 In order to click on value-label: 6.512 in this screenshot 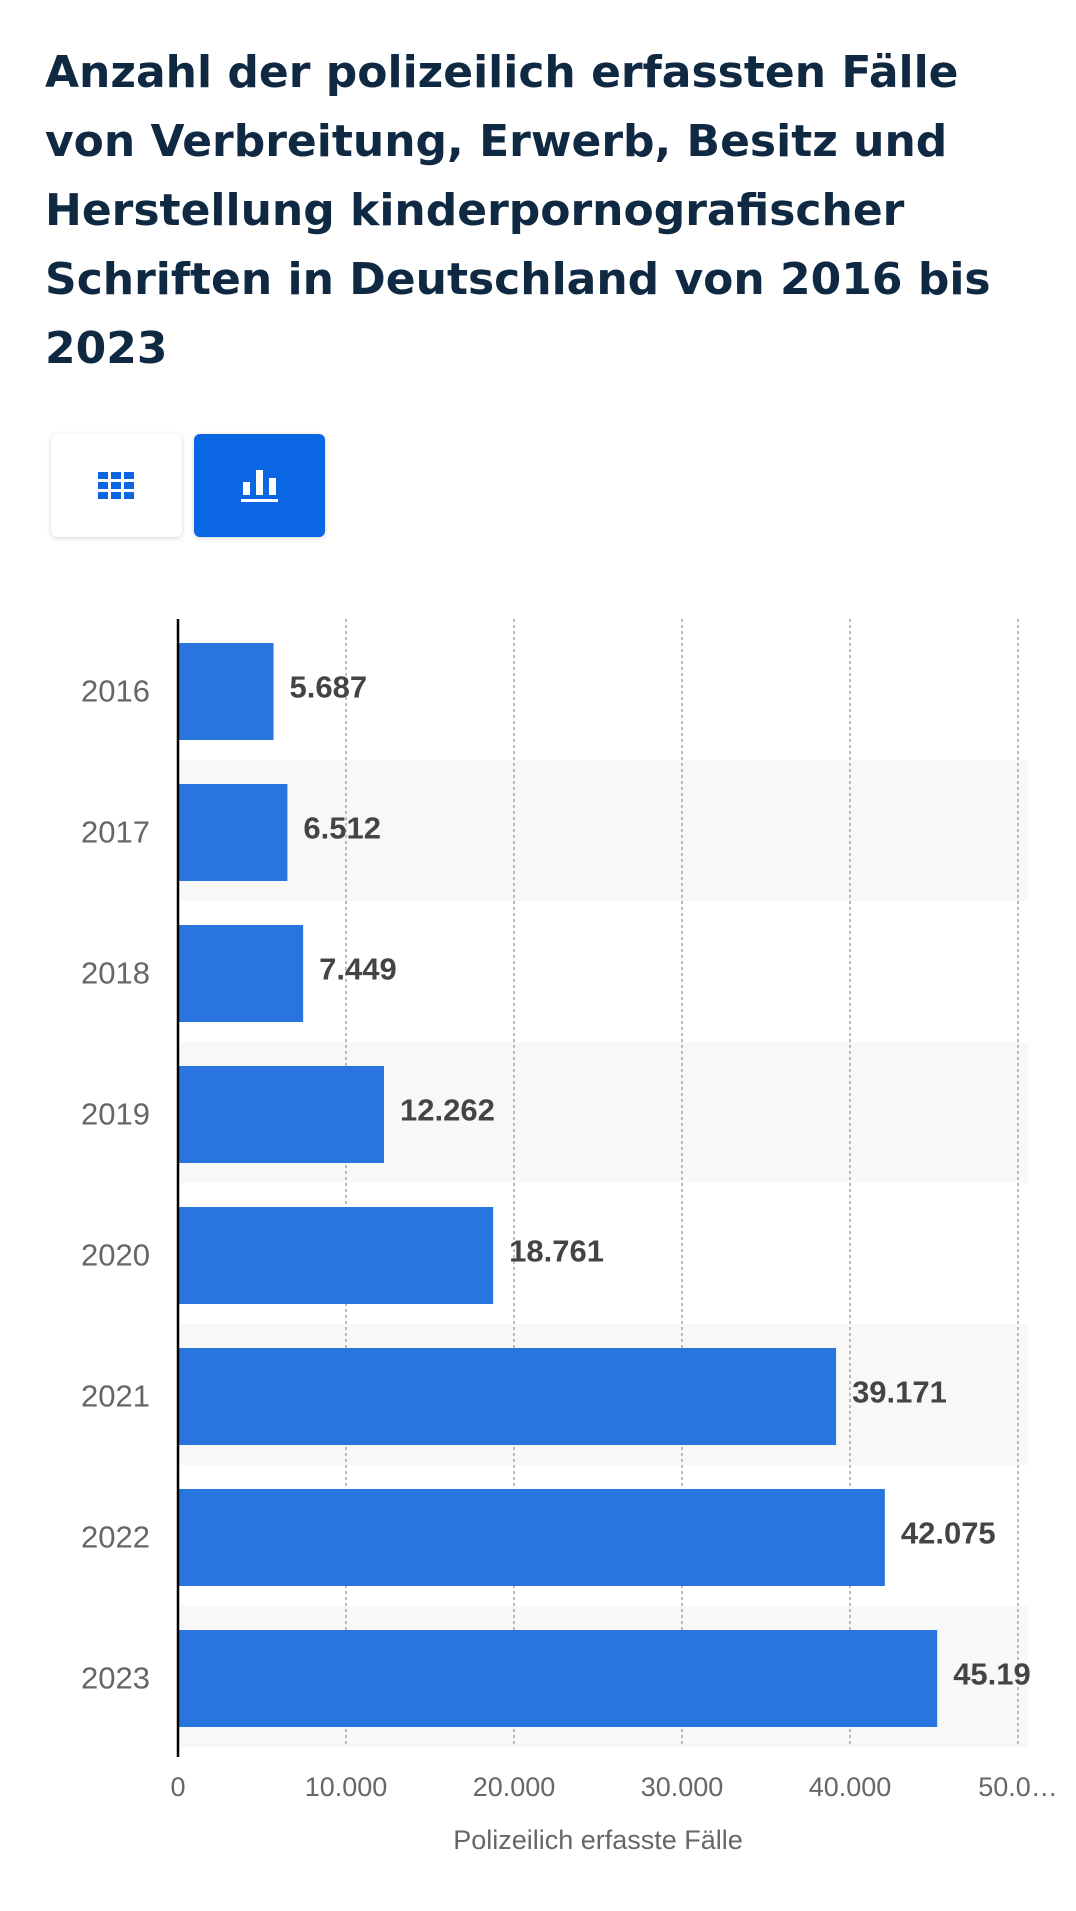, I will do `click(342, 828)`.